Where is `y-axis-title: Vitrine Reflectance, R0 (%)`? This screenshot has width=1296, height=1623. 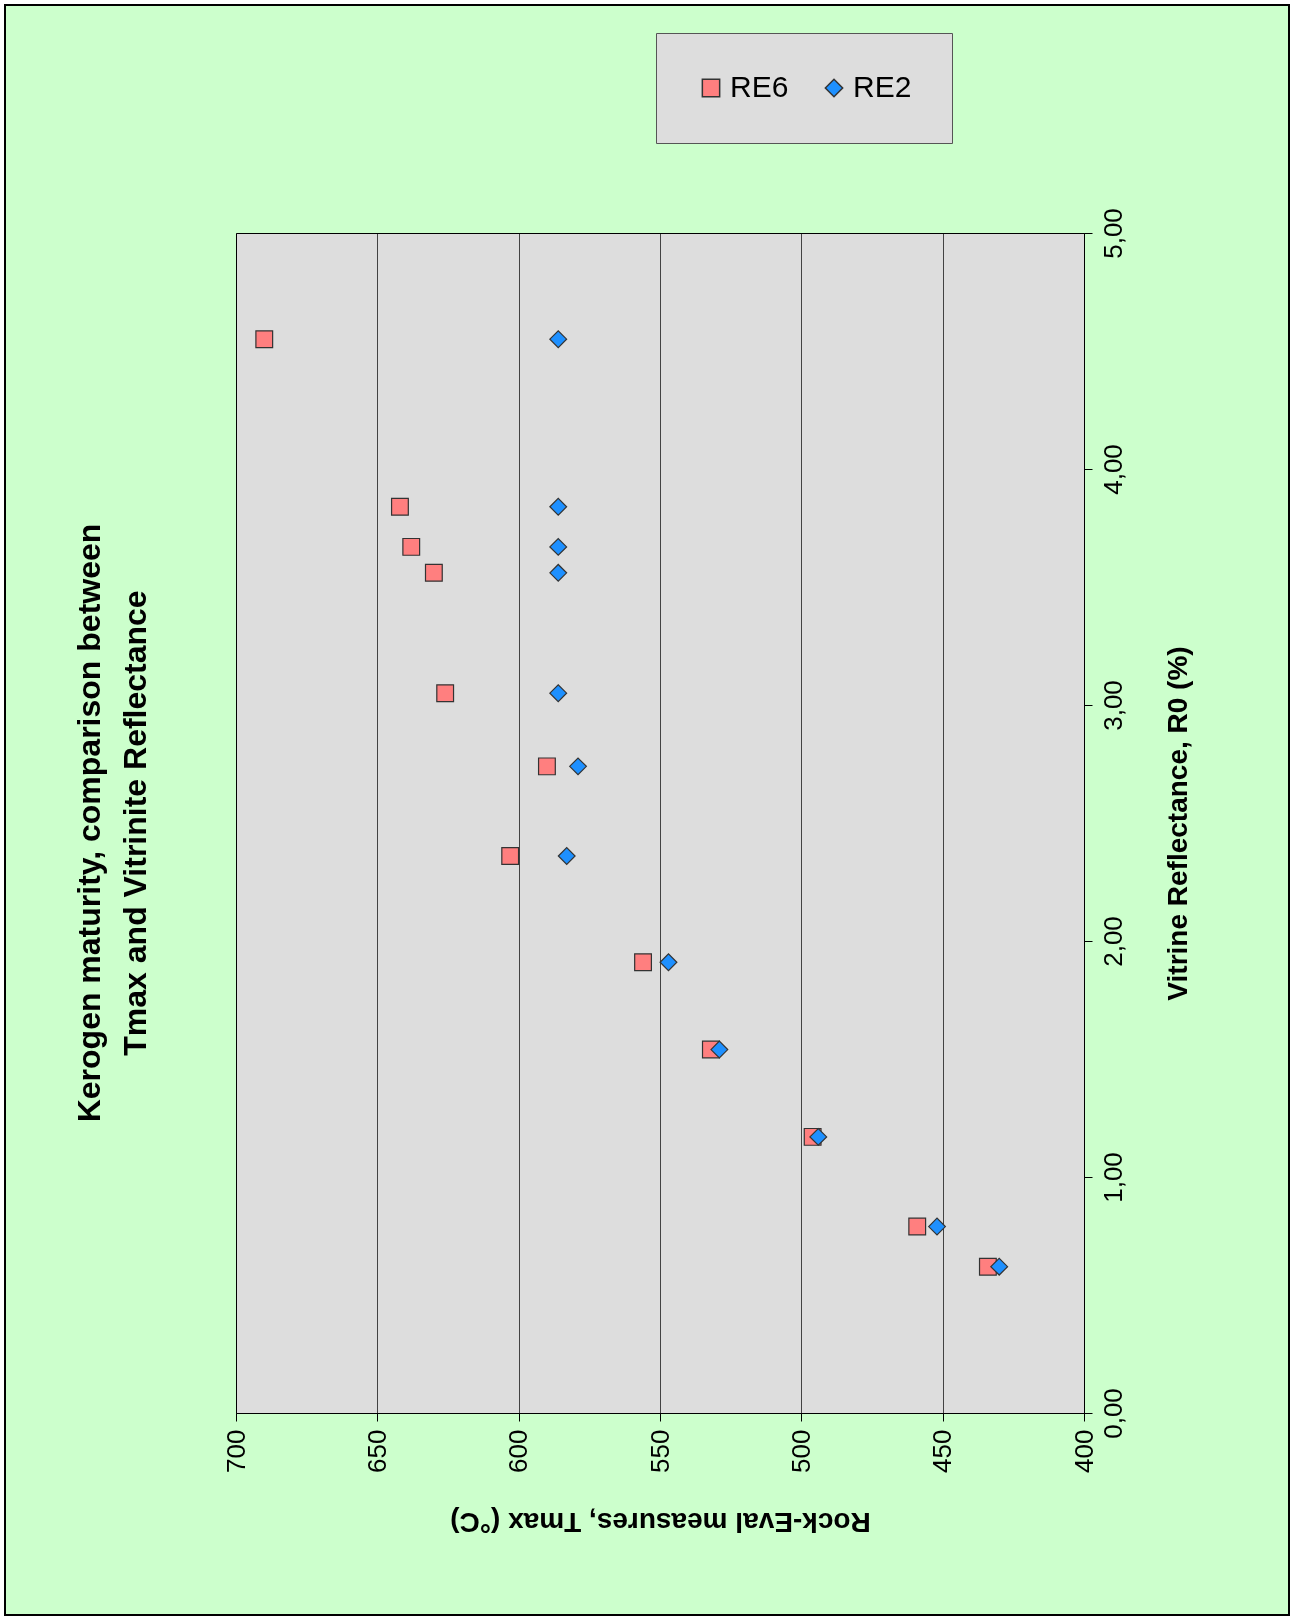 y-axis-title: Vitrine Reflectance, R0 (%) is located at coordinates (1177, 823).